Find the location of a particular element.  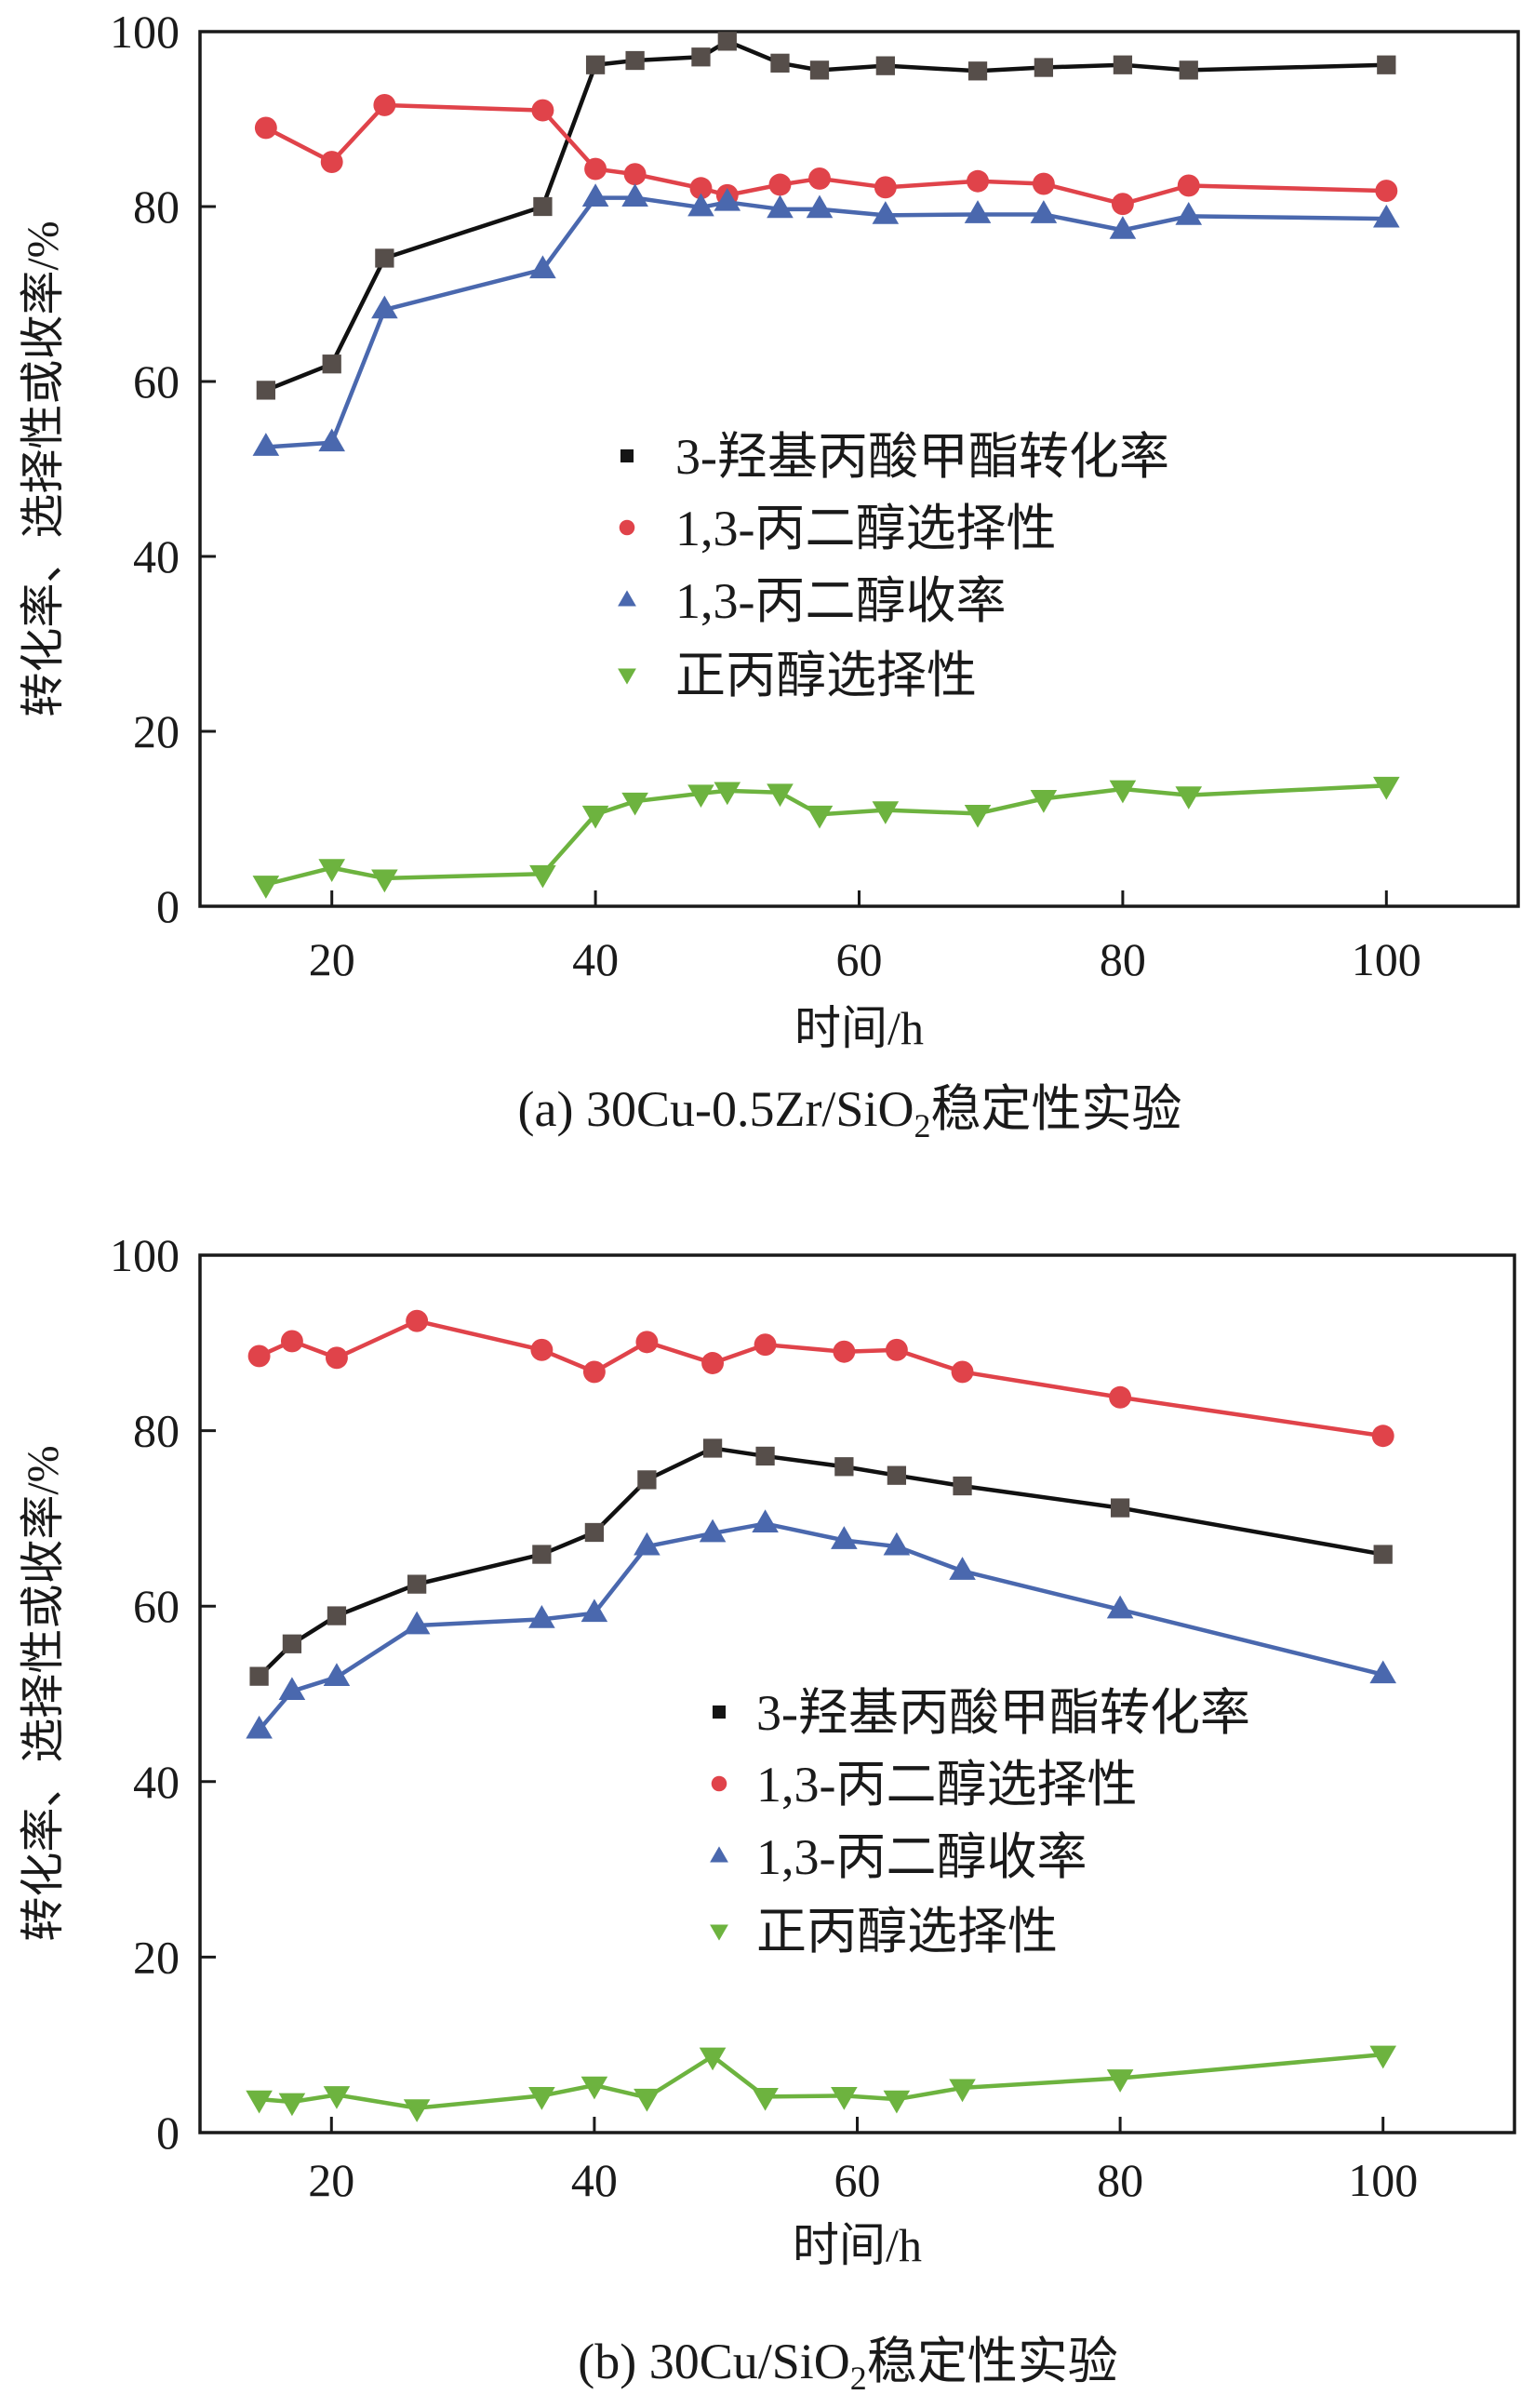

legend-item: 正丙醇选择性 is located at coordinates (797, 676).